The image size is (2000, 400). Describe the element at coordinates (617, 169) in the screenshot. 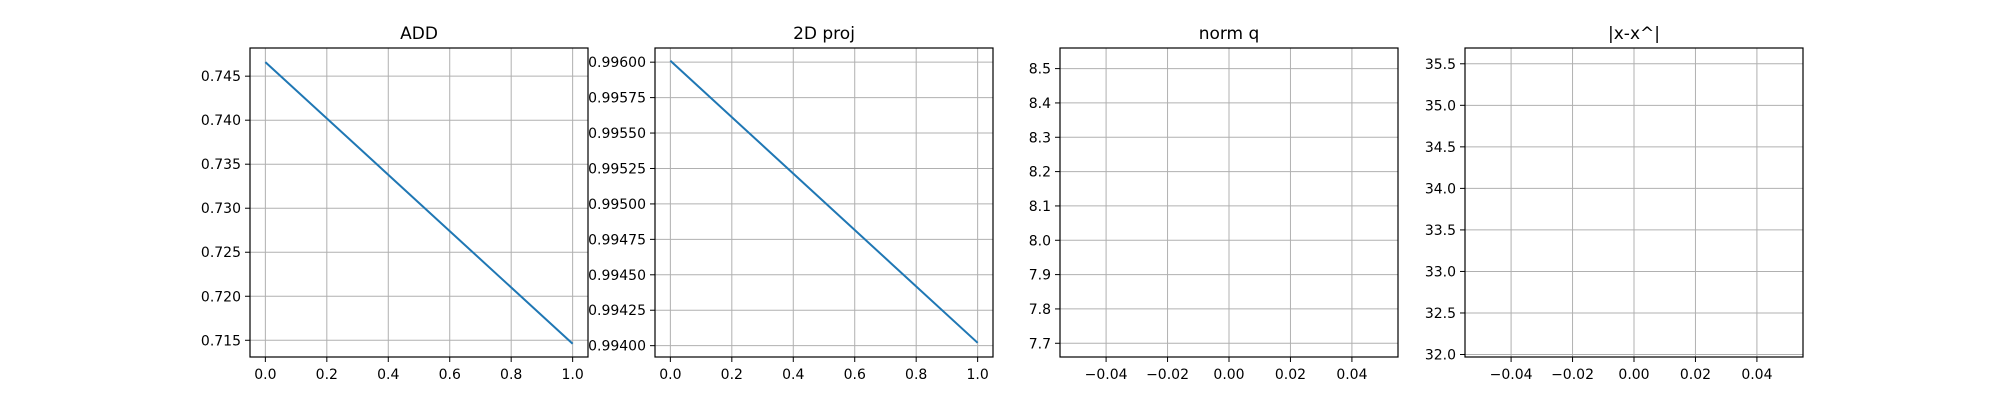

I see `y-tick-label: 0.99525` at that location.